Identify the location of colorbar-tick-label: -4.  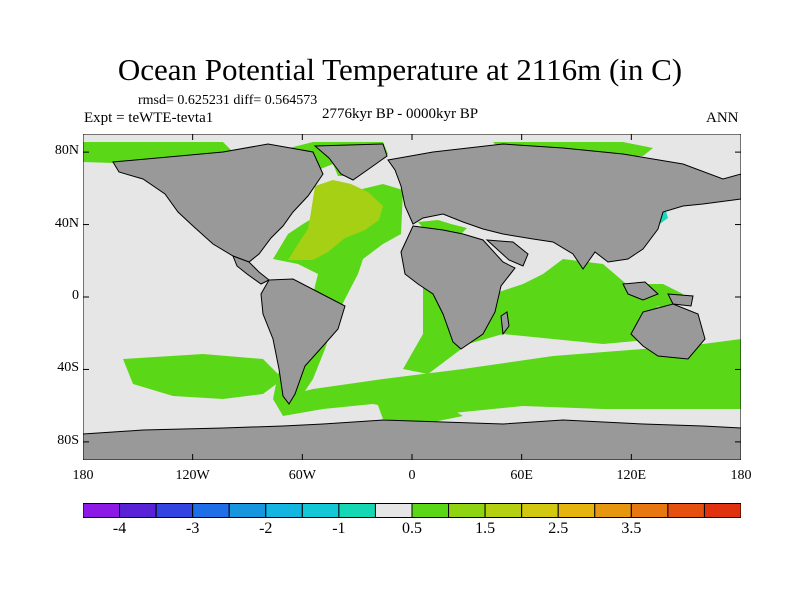
(119, 528).